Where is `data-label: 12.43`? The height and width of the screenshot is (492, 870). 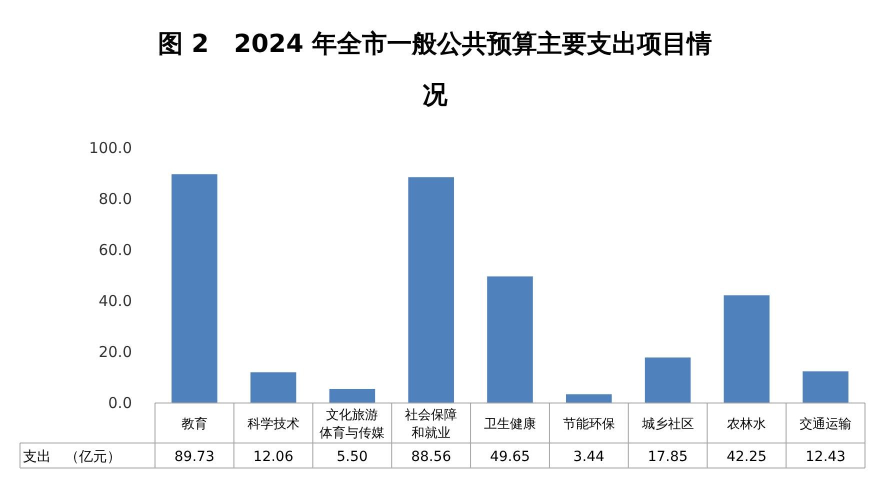
data-label: 12.43 is located at coordinates (826, 457).